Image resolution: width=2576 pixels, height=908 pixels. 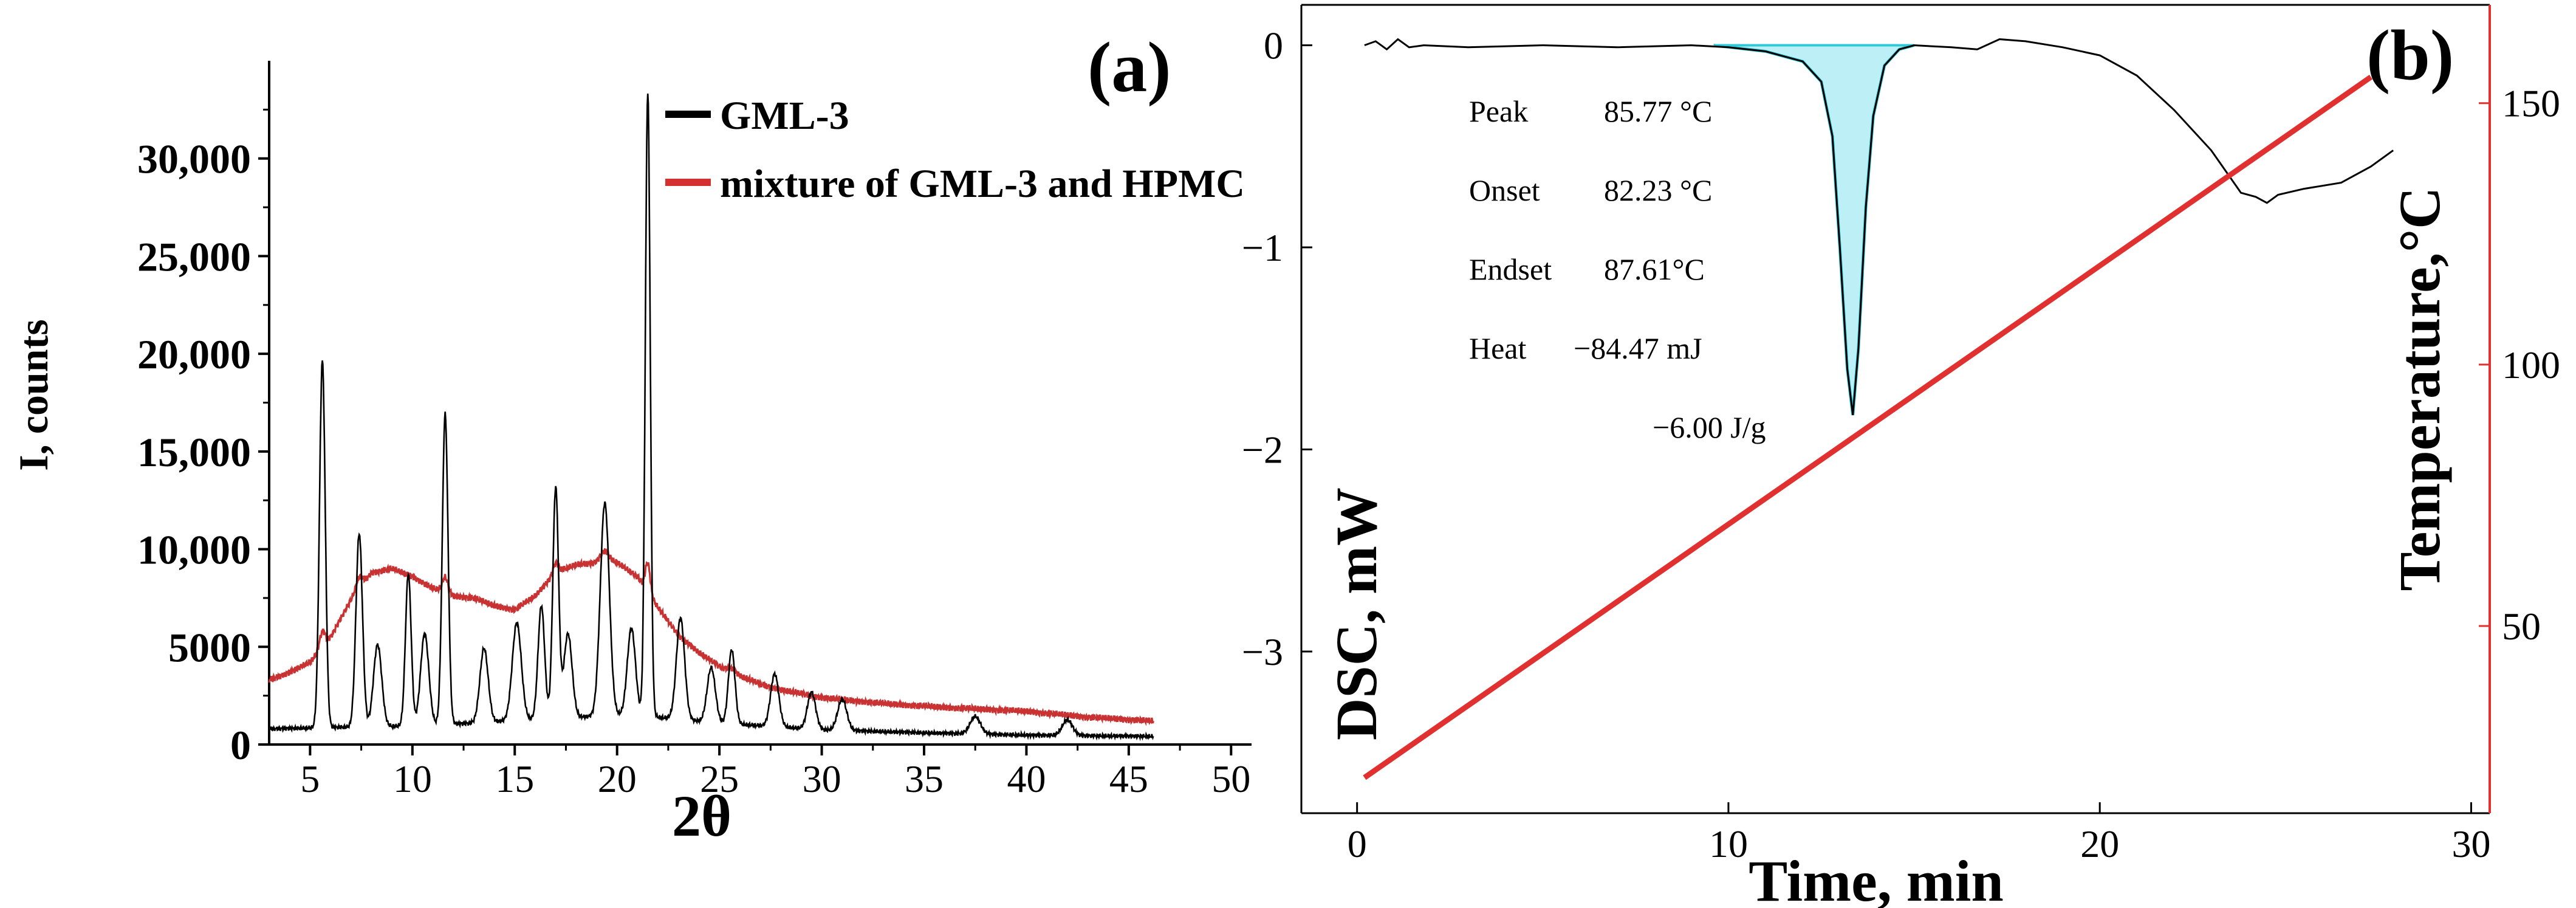 I want to click on panel-a-y-label: I, counts, so click(x=33, y=394).